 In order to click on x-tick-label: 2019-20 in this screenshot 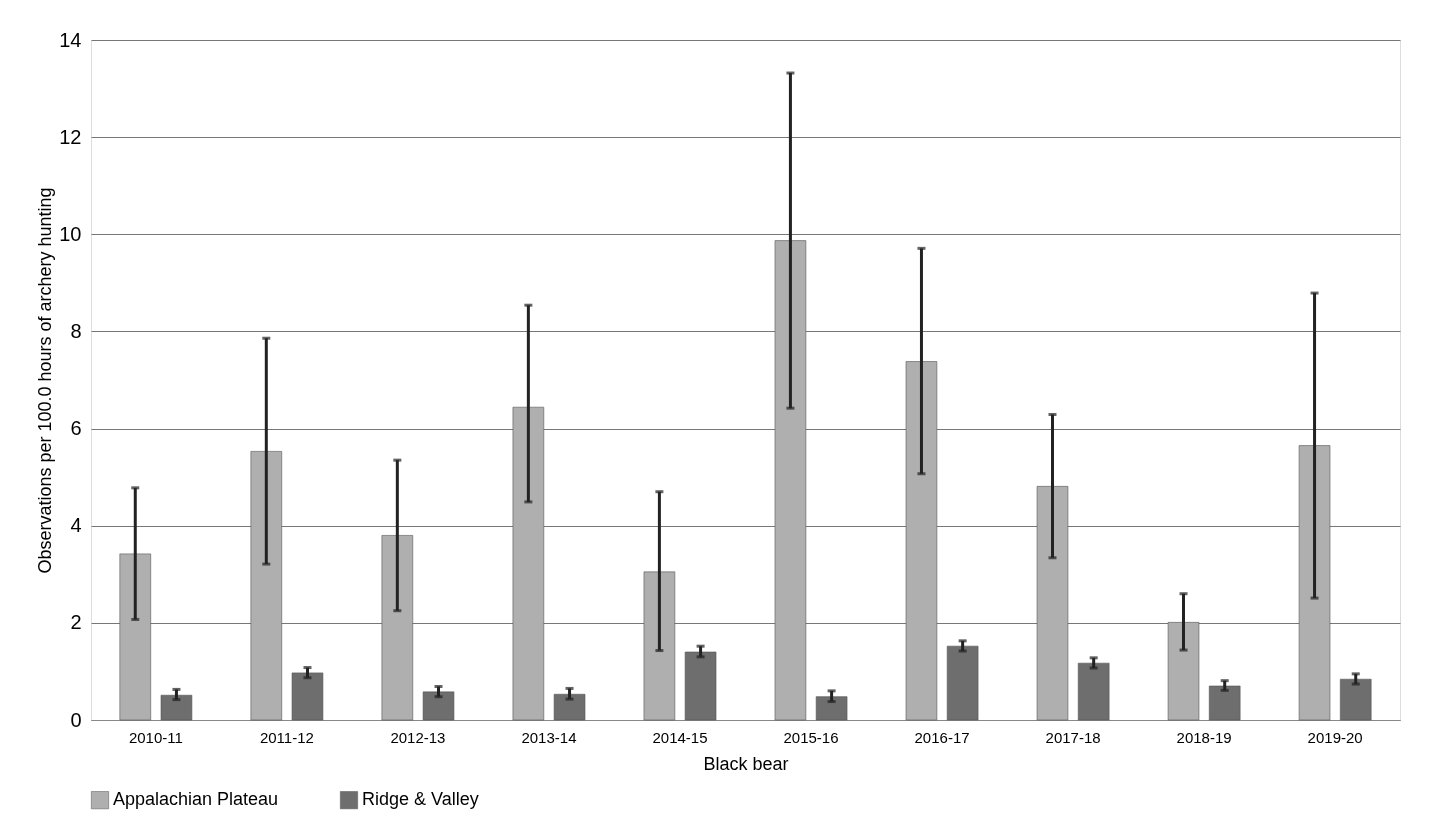, I will do `click(1335, 737)`.